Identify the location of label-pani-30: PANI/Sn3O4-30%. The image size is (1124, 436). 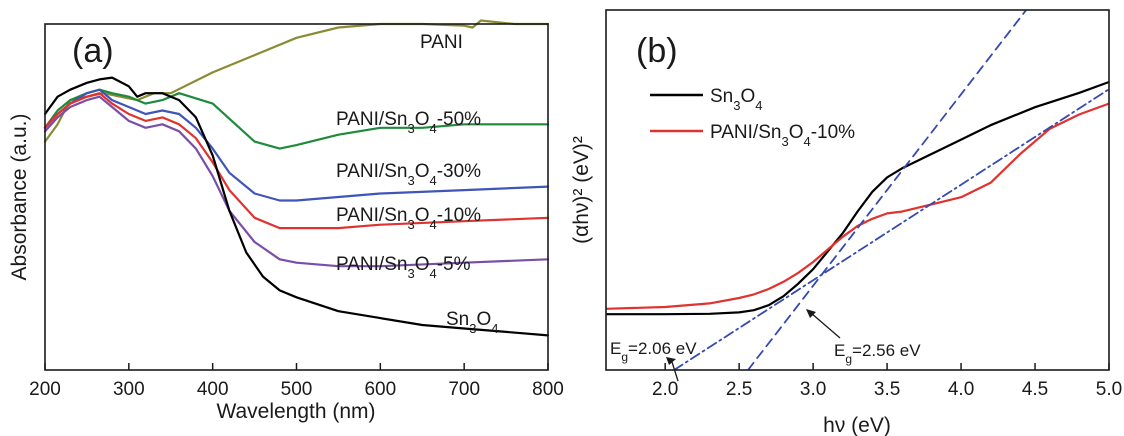
(408, 174).